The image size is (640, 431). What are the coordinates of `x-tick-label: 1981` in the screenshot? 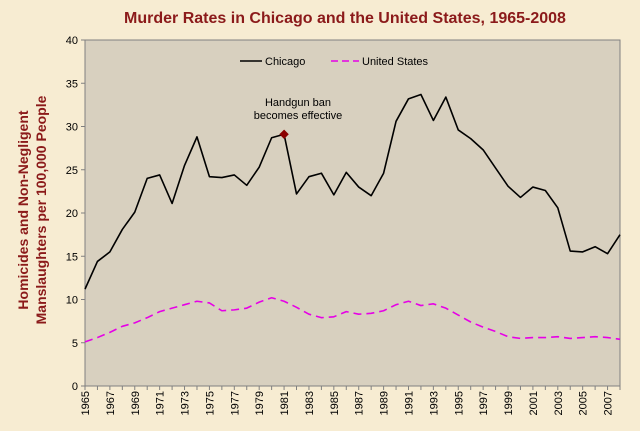 It's located at (285, 403).